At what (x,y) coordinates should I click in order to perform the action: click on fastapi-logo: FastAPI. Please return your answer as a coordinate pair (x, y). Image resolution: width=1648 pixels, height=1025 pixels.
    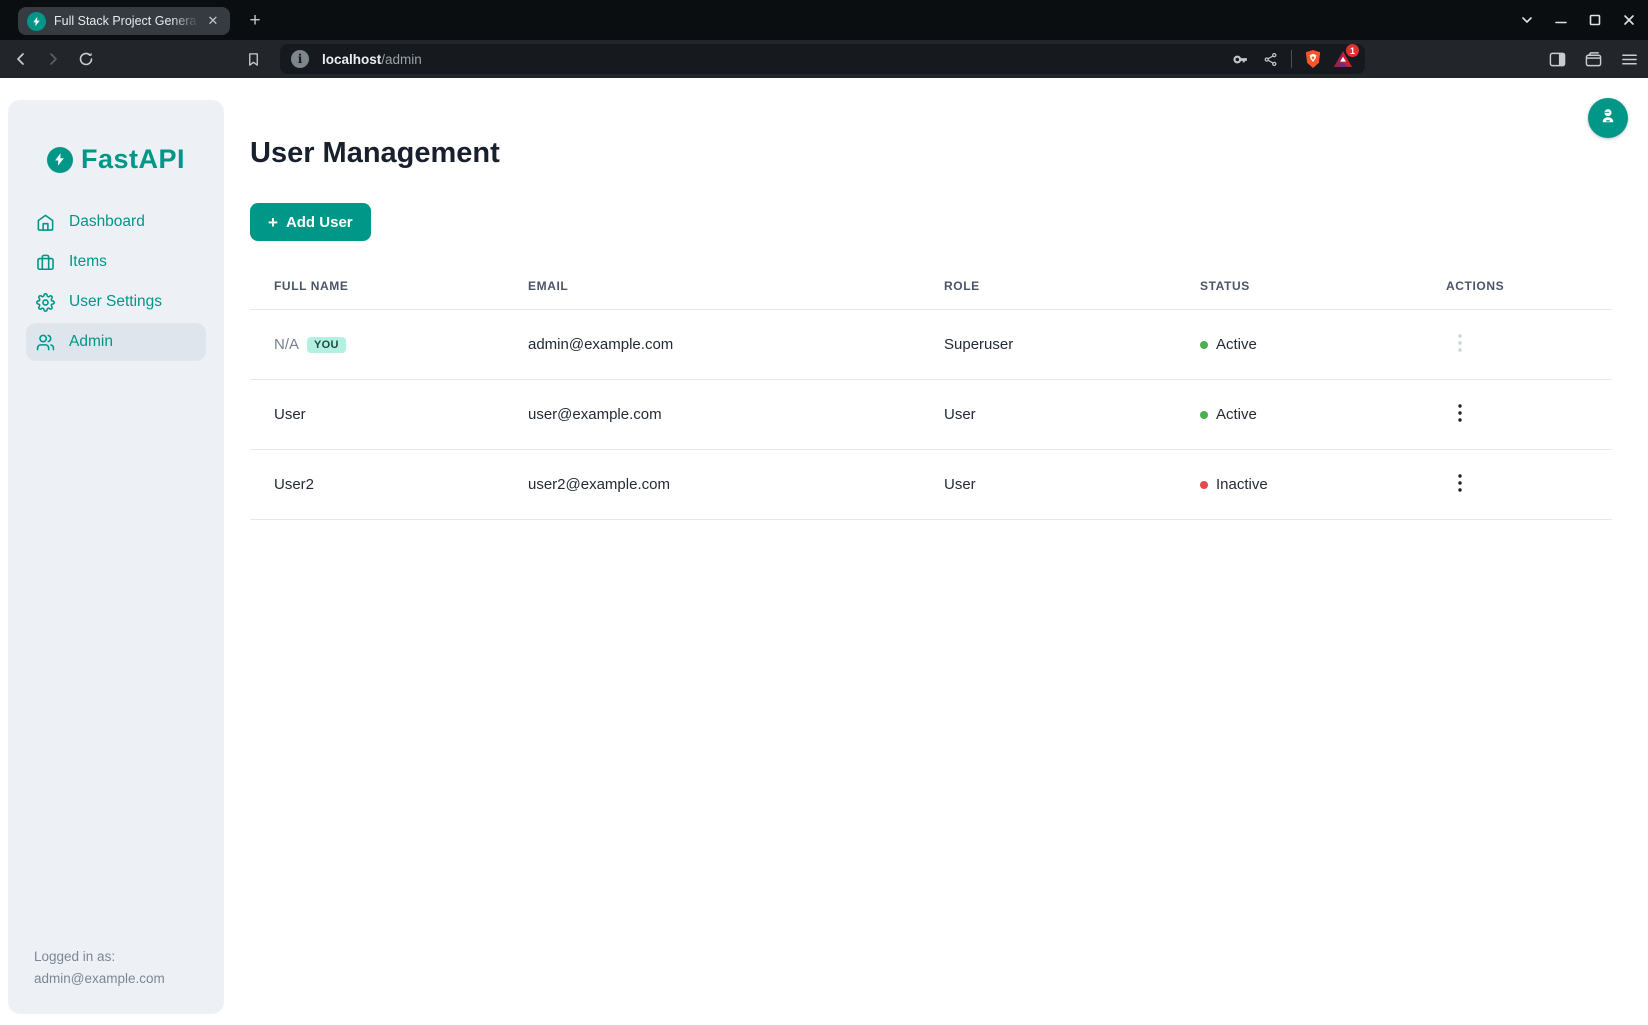
    Looking at the image, I should click on (116, 159).